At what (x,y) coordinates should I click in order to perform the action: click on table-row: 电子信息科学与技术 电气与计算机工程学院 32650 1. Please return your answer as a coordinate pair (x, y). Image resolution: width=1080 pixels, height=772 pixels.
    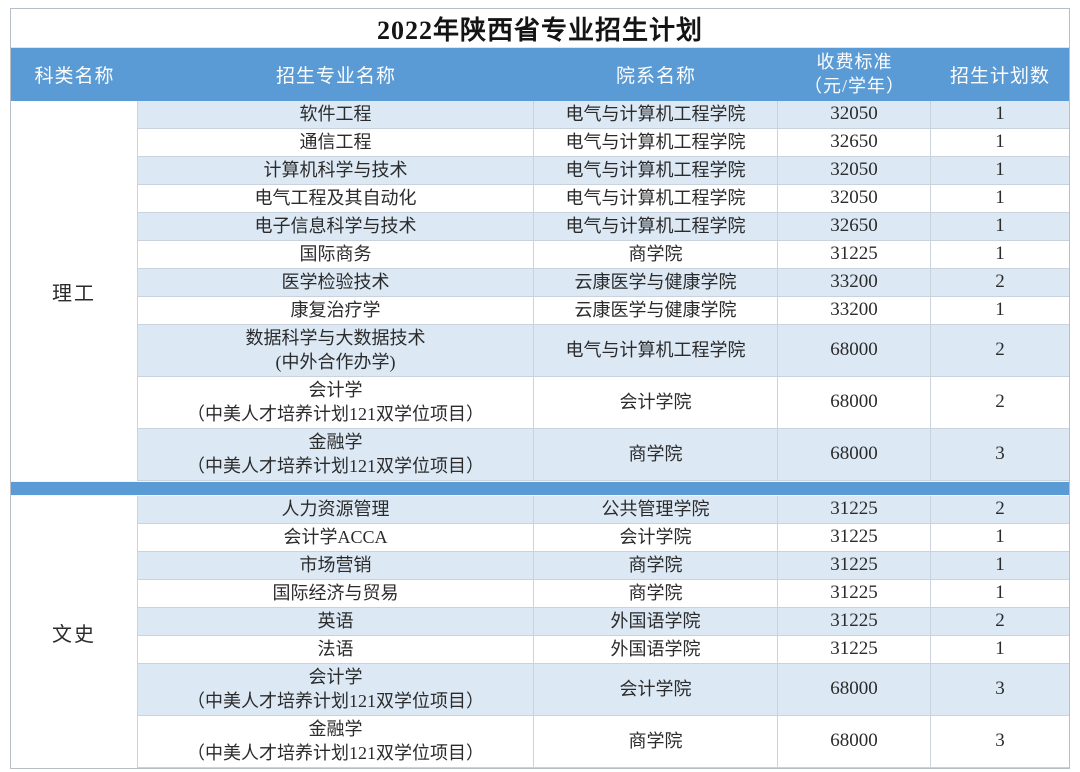
    Looking at the image, I should click on (603, 227).